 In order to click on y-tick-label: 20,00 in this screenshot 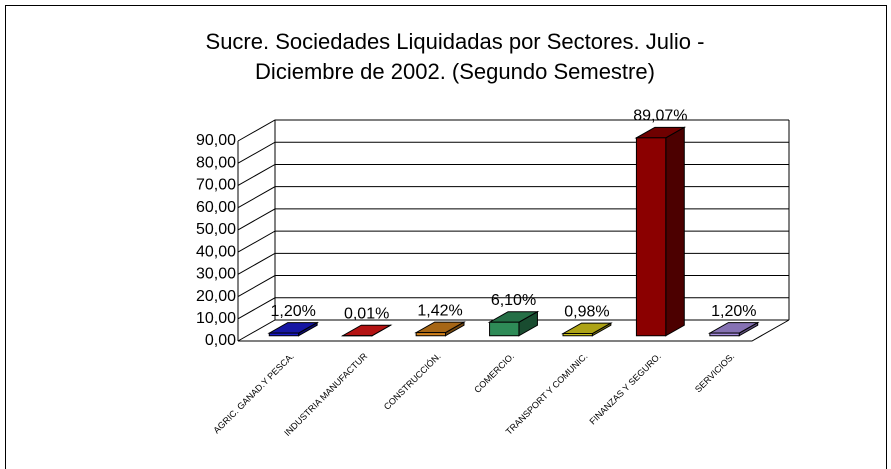, I will do `click(216, 296)`.